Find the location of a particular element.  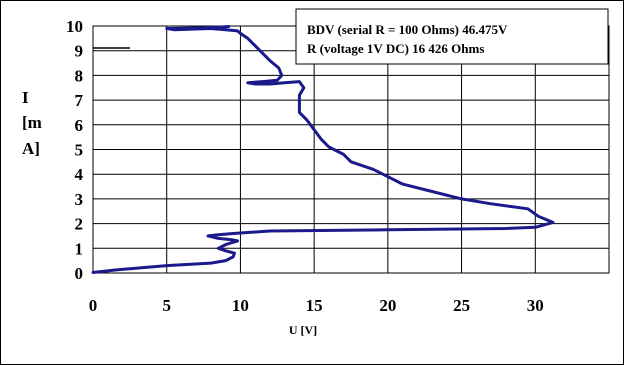

y-tick-label: 2 is located at coordinates (79, 224).